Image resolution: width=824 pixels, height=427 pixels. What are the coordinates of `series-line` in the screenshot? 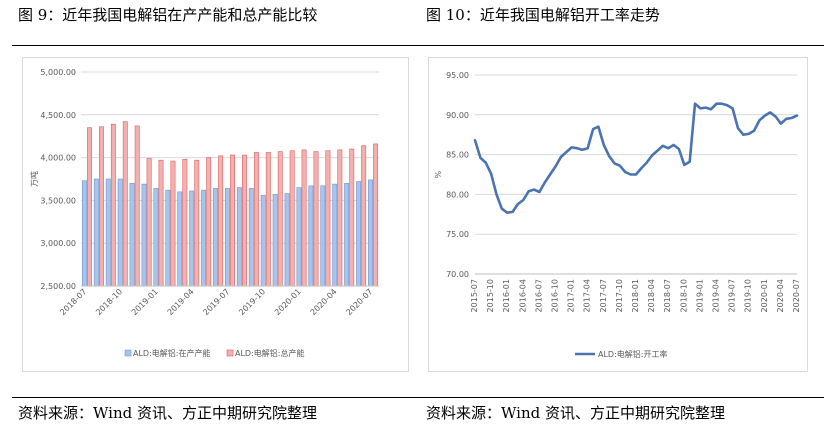 It's located at (636, 158).